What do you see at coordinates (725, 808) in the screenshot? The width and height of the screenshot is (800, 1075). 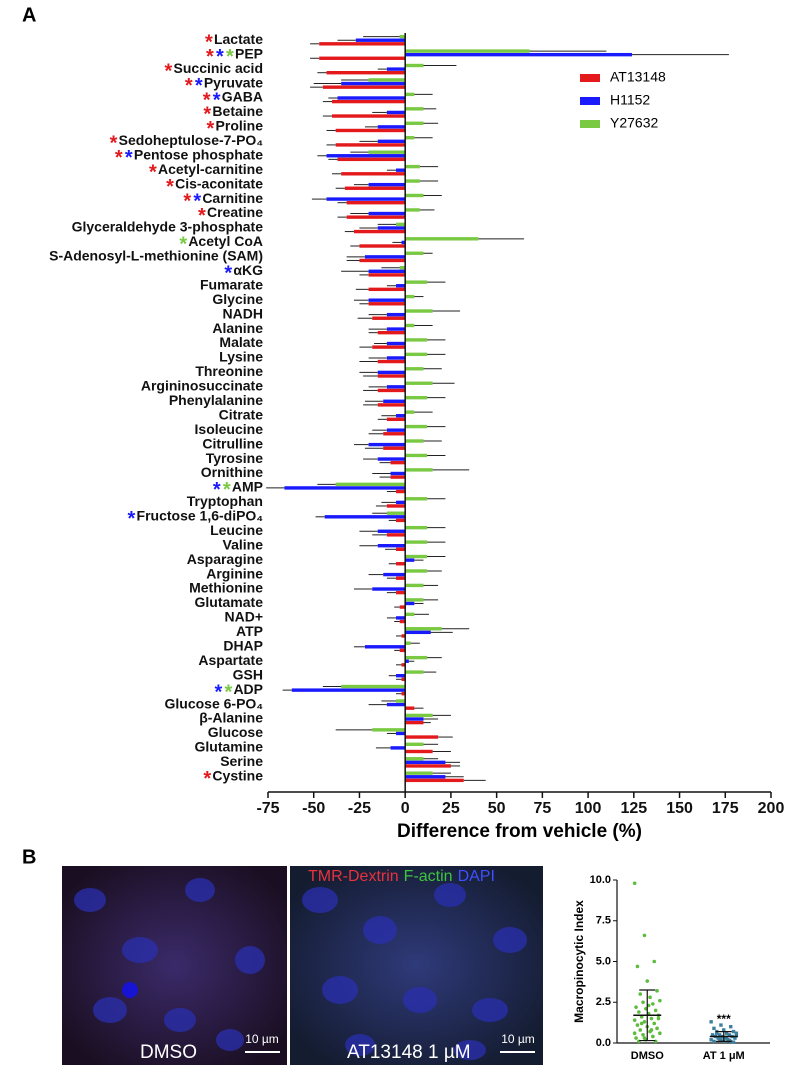 I see `x-tick-label: 175` at bounding box center [725, 808].